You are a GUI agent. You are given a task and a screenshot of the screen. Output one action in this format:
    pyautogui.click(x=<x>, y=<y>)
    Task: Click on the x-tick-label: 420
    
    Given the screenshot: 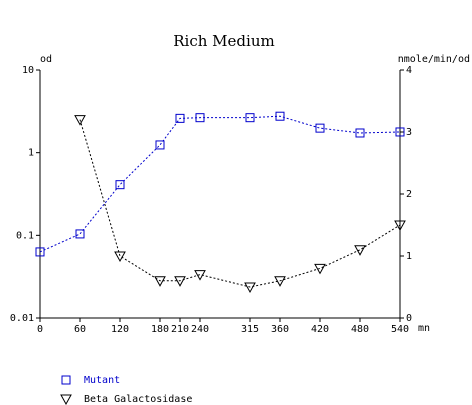 What is the action you would take?
    pyautogui.click(x=320, y=329)
    